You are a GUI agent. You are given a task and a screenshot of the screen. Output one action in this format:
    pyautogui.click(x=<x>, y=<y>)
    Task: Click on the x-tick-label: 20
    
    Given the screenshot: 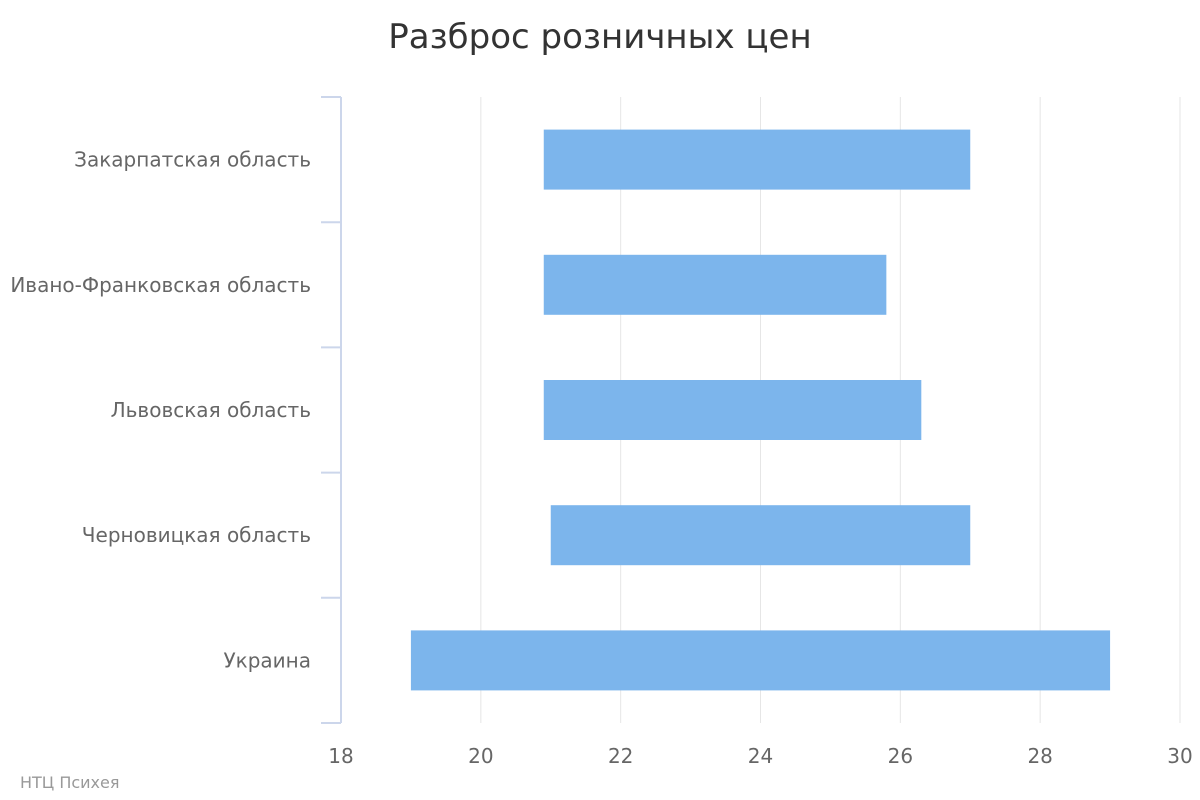 What is the action you would take?
    pyautogui.click(x=480, y=756)
    